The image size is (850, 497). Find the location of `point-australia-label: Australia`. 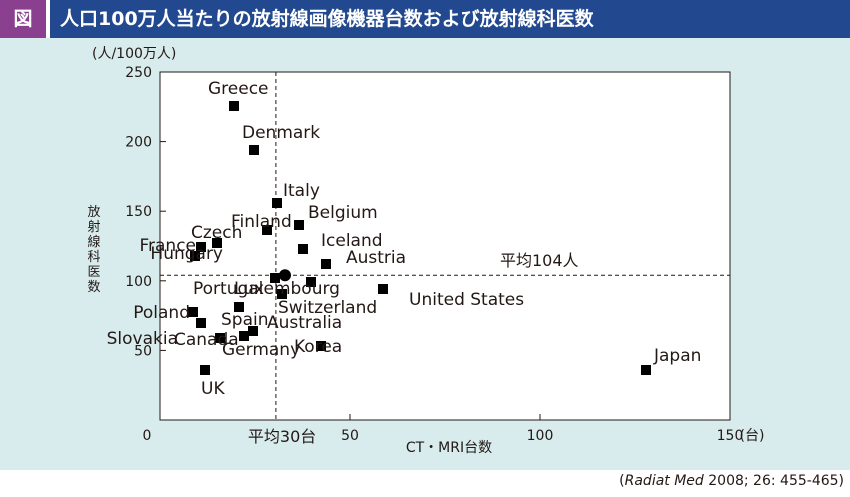

point-australia-label: Australia is located at coordinates (304, 323).